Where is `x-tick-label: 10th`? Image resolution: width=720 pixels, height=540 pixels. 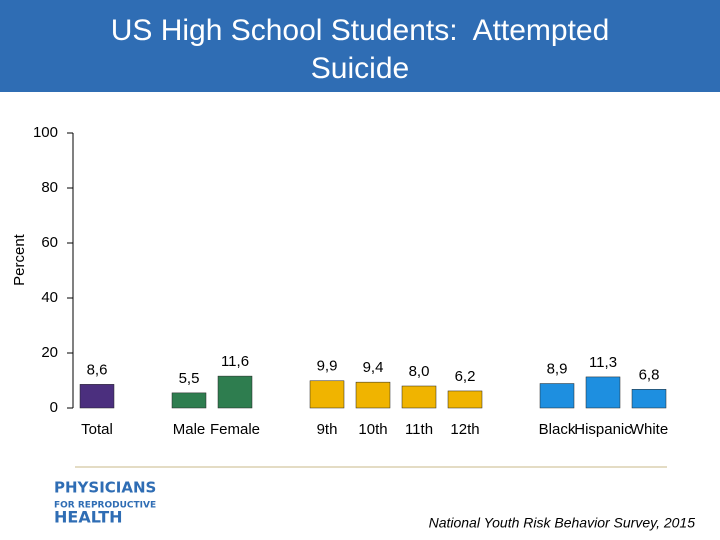 x-tick-label: 10th is located at coordinates (372, 429).